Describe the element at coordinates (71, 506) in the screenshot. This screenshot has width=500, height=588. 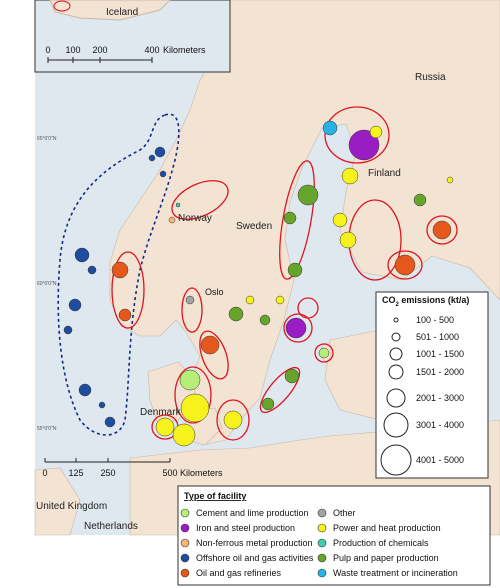
I see `country-label: United Kingdom` at that location.